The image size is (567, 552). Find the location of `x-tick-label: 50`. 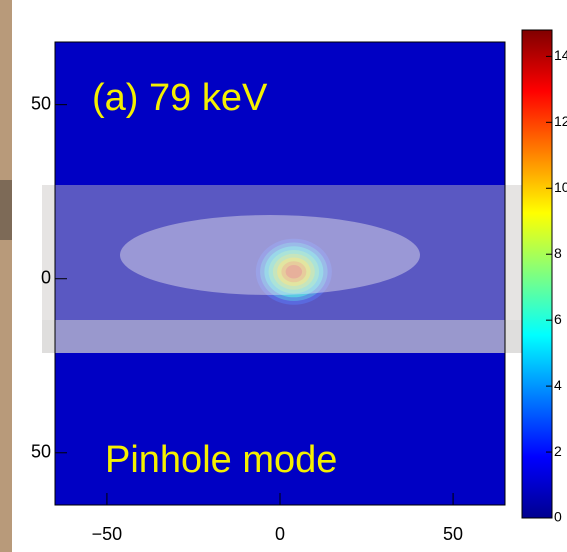

x-tick-label: 50 is located at coordinates (453, 534).